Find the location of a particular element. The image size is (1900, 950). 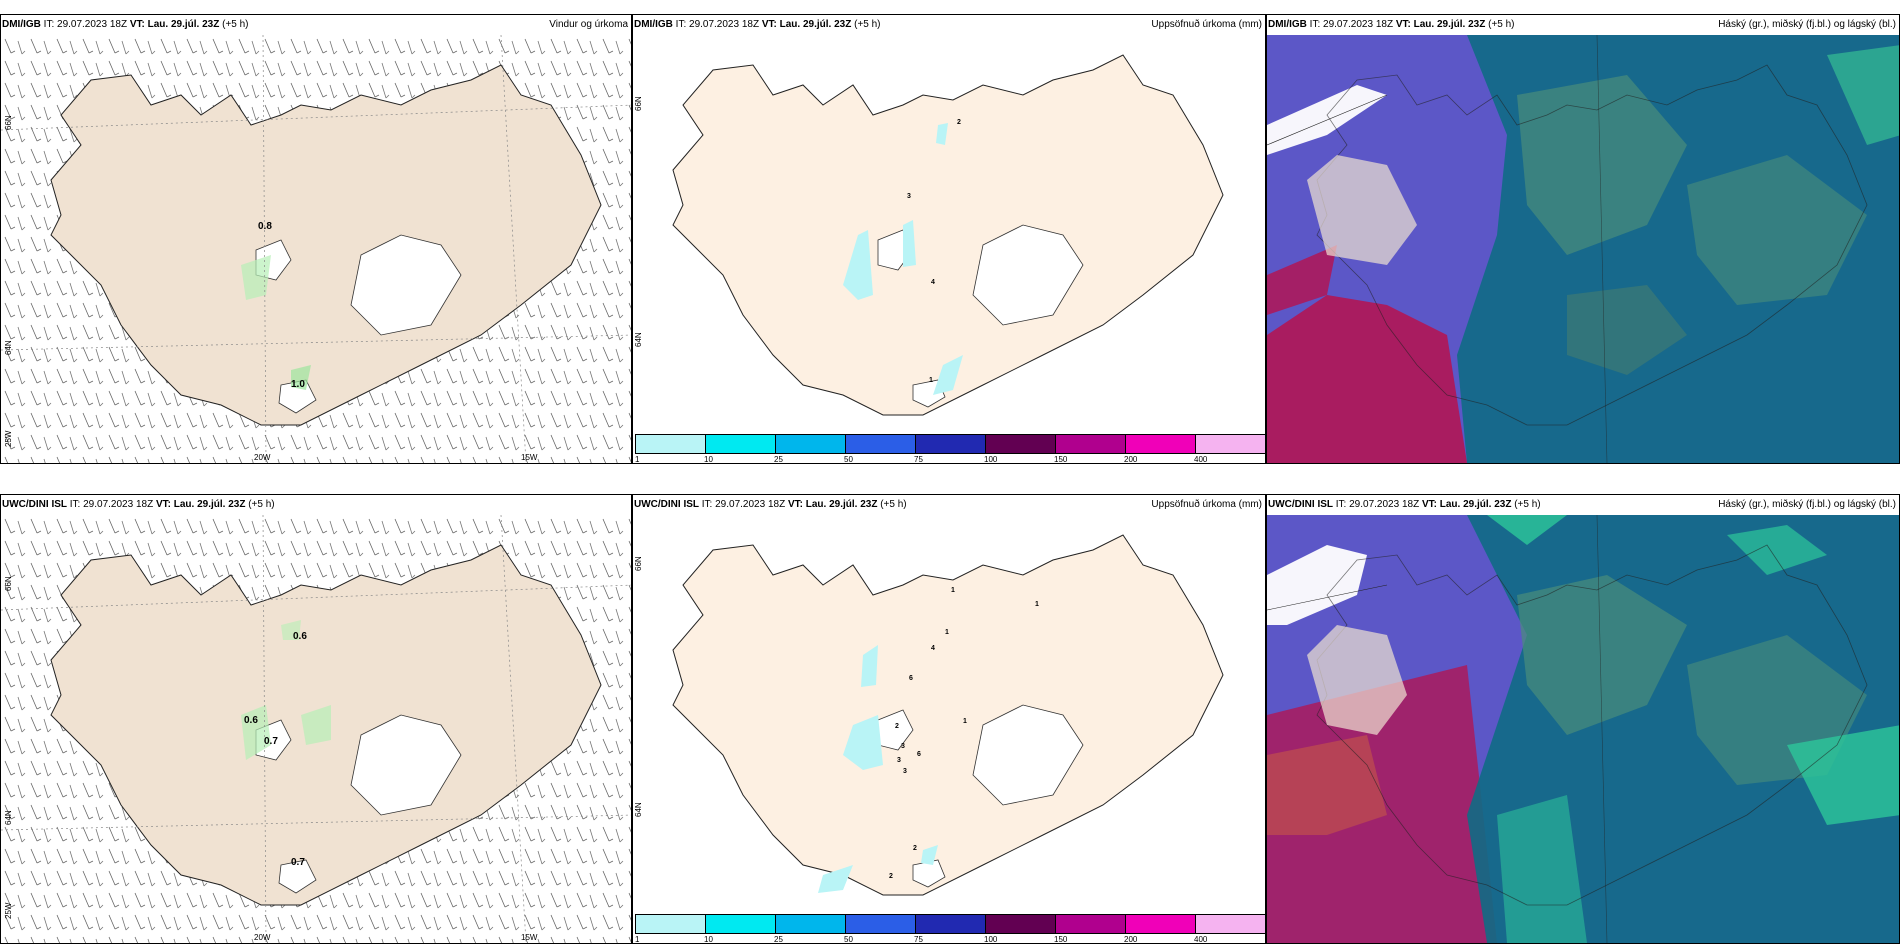

colorbar-tick: 100 is located at coordinates (991, 459).